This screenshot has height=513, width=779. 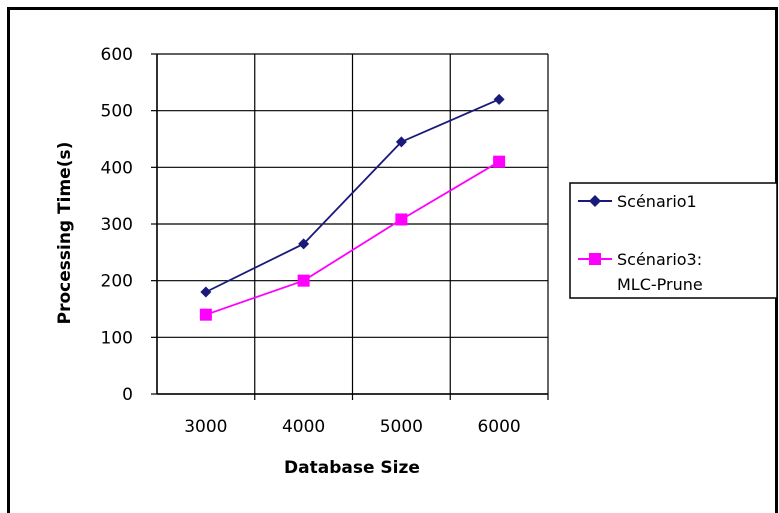 What do you see at coordinates (659, 259) in the screenshot?
I see `legend-label-scenario3-line1: Scénario3:` at bounding box center [659, 259].